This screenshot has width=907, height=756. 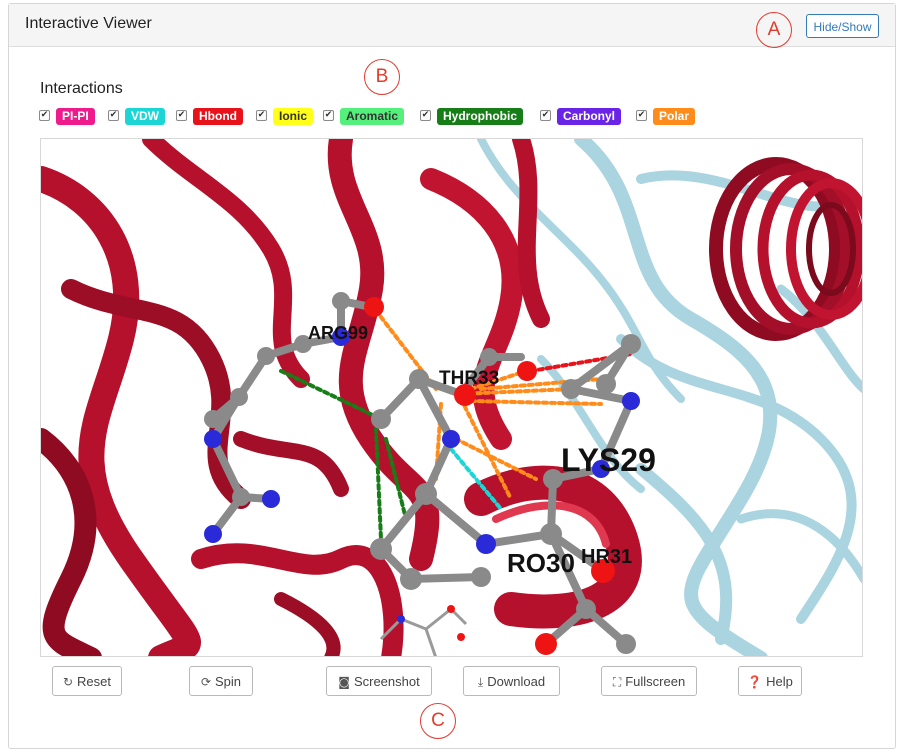 I want to click on checkbox-hbond: ✔, so click(x=181, y=115).